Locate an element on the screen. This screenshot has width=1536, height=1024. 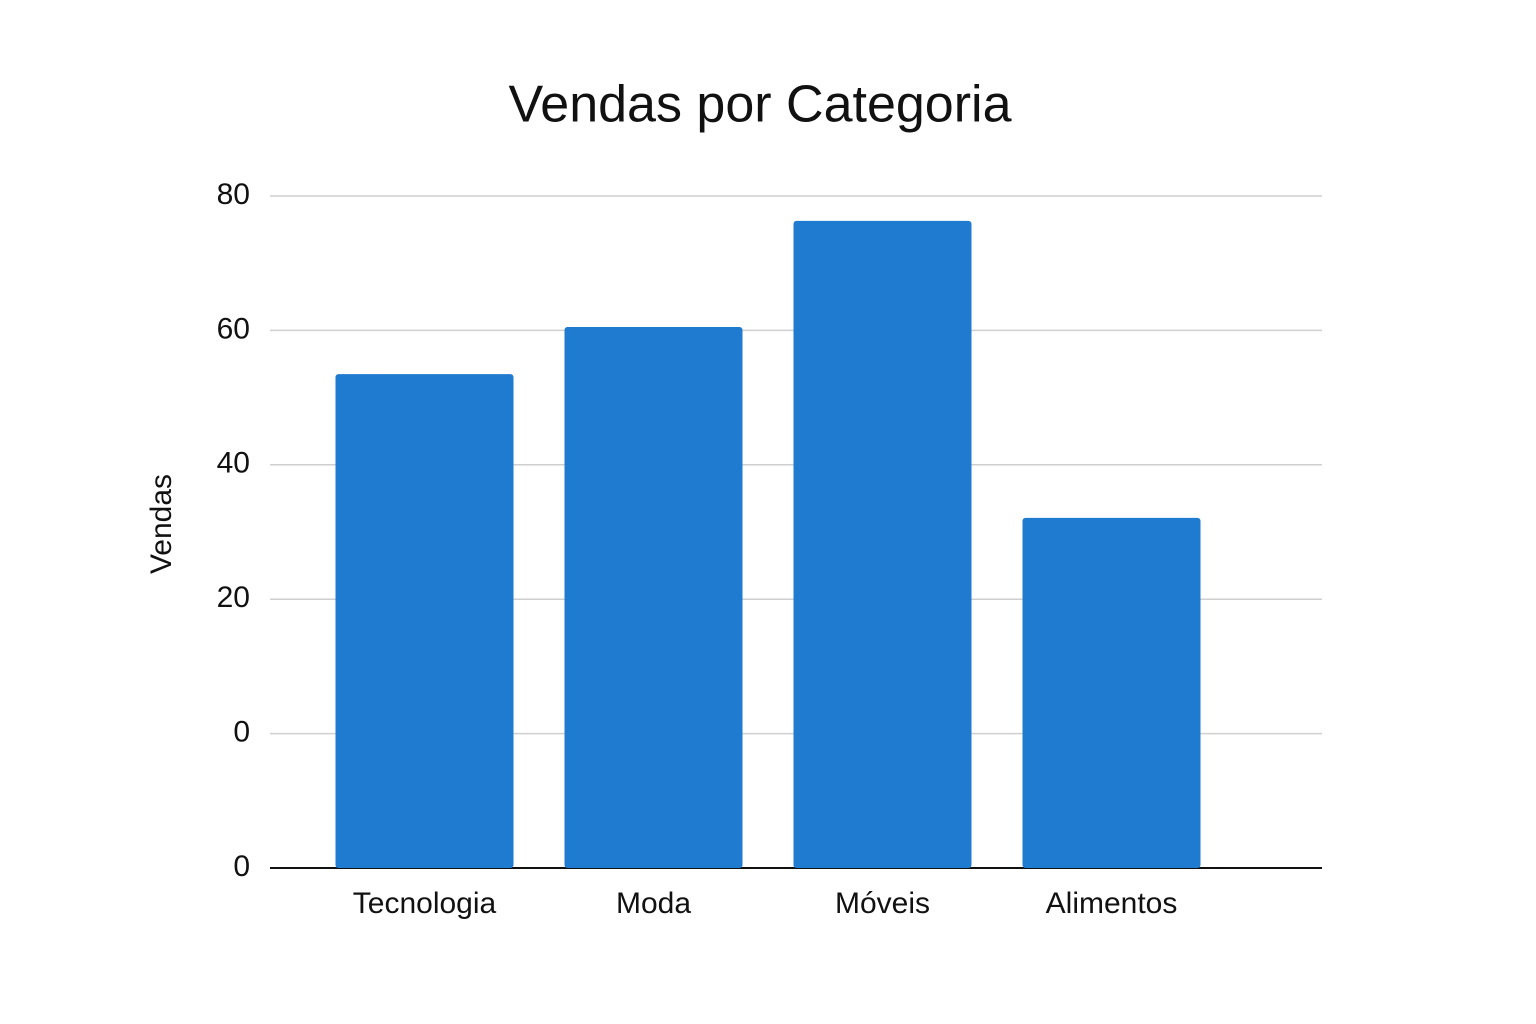
x-tick-label: Tecnologia is located at coordinates (425, 903).